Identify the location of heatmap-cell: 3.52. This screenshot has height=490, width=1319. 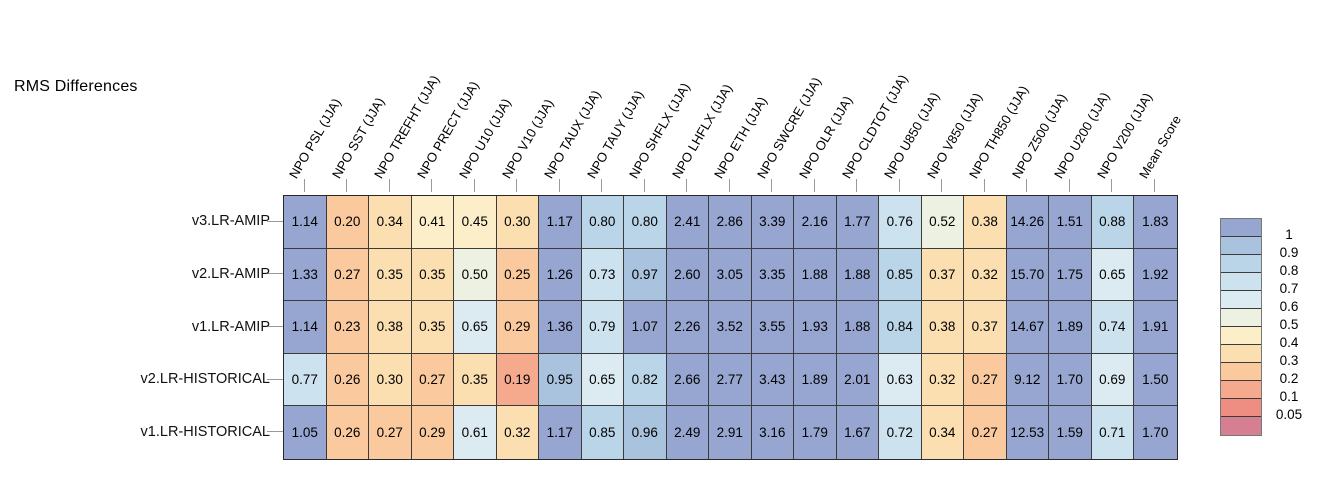
(730, 327).